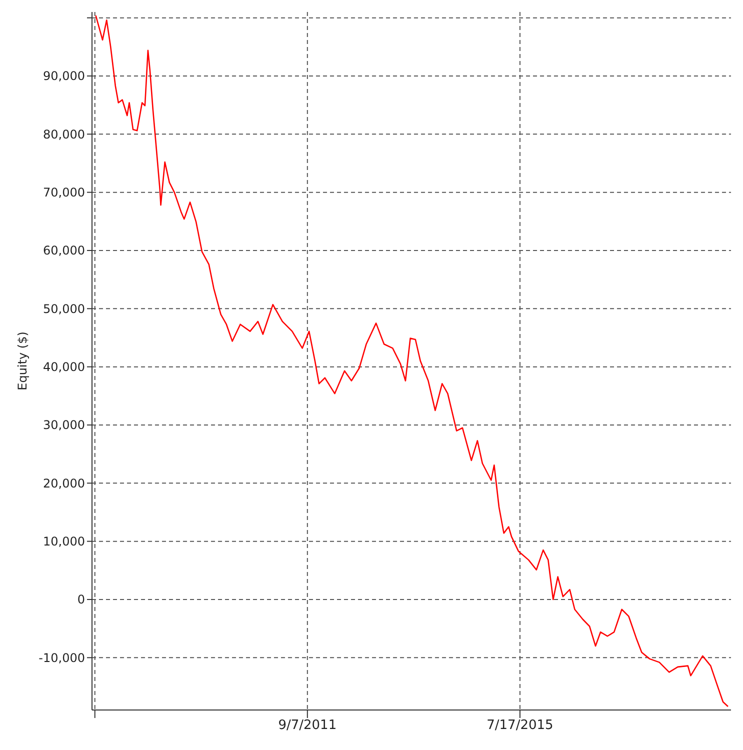 The image size is (743, 750). I want to click on y-tick-label: 20,000, so click(64, 483).